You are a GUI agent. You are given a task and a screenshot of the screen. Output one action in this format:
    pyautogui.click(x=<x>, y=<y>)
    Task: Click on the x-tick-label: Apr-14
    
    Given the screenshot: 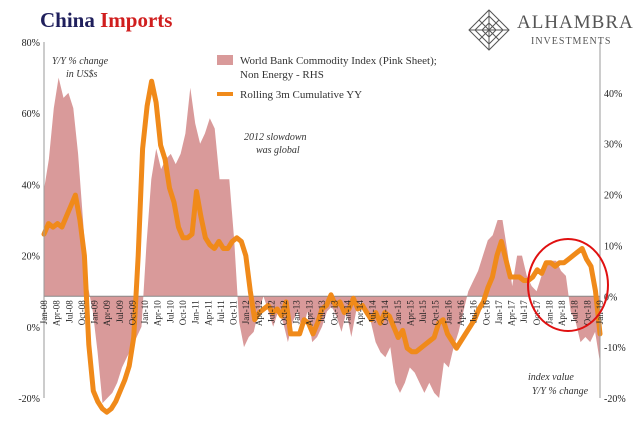 What is the action you would take?
    pyautogui.click(x=360, y=313)
    